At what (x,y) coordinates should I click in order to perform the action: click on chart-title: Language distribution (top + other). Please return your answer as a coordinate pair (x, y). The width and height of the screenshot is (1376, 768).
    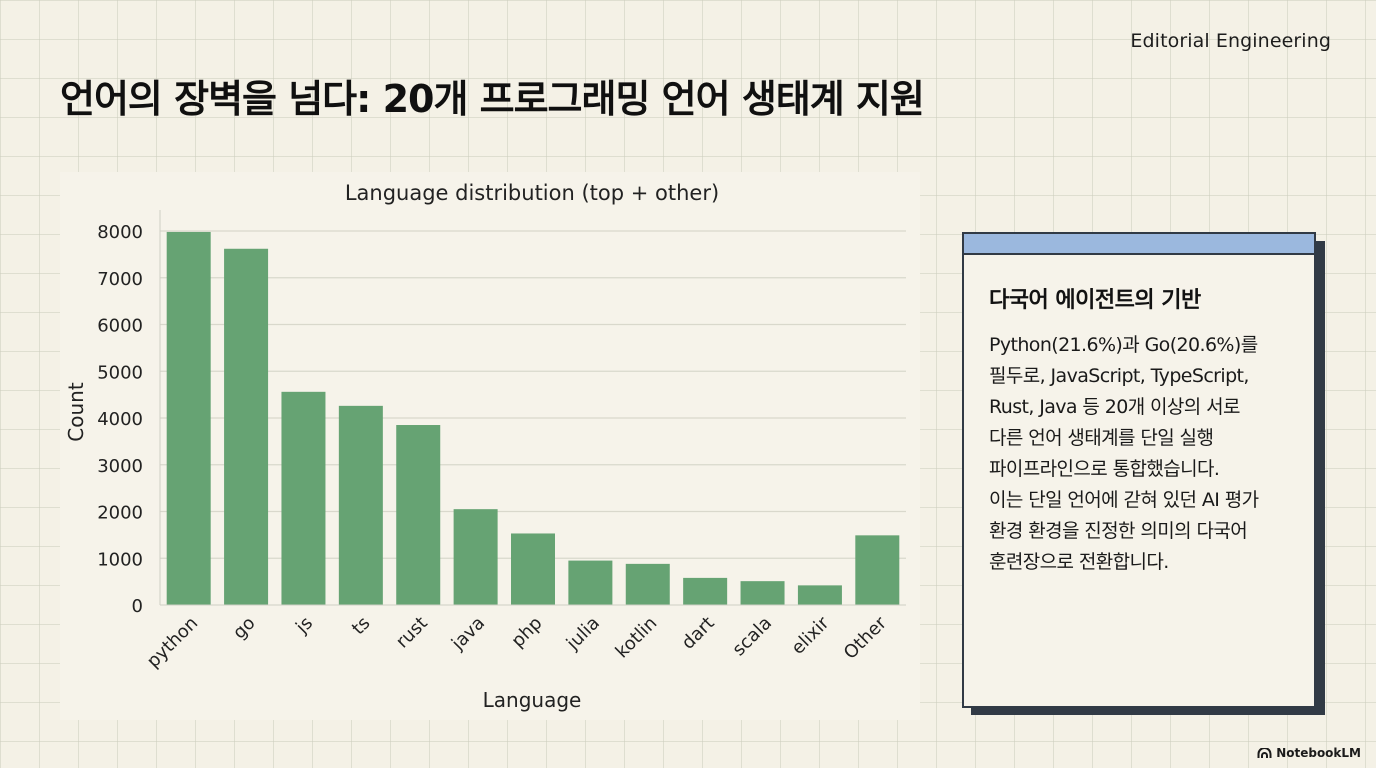
    Looking at the image, I should click on (532, 193).